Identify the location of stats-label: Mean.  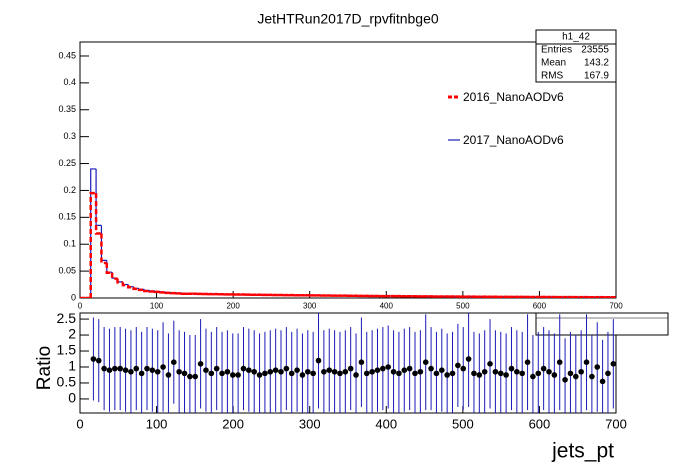
(553, 63).